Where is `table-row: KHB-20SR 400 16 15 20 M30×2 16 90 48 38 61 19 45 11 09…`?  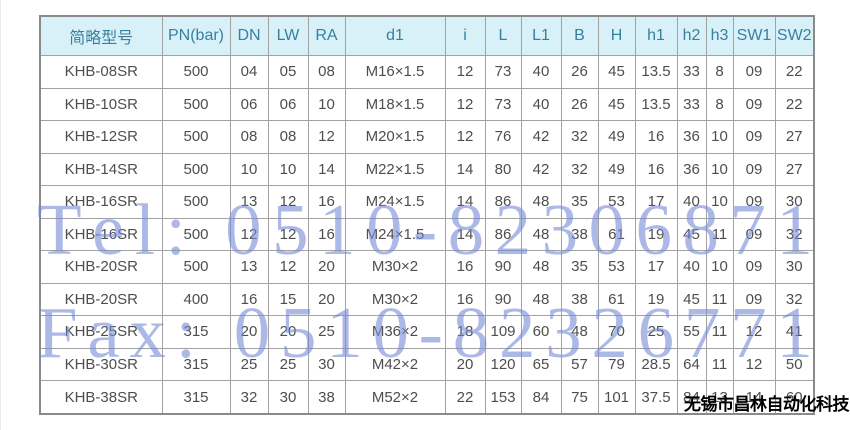
table-row: KHB-20SR 400 16 15 20 M30×2 16 90 48 38 61 19 45 11 09… is located at coordinates (427, 299).